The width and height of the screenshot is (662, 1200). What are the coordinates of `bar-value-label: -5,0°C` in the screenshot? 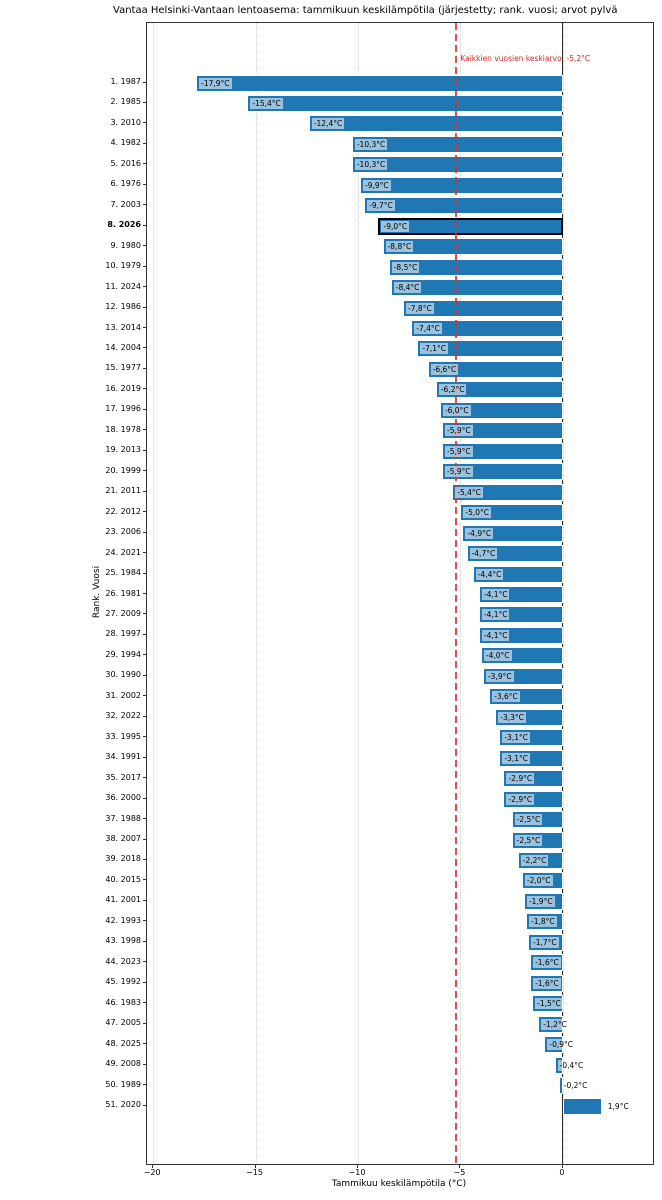 It's located at (477, 513).